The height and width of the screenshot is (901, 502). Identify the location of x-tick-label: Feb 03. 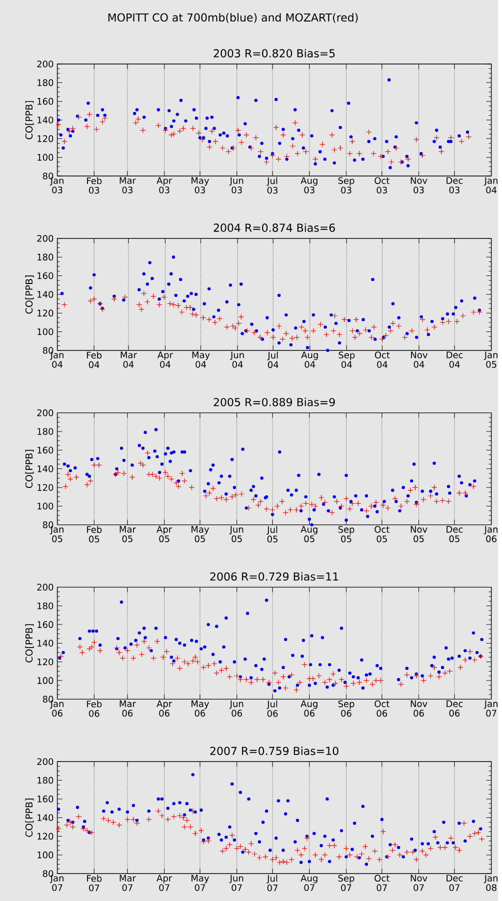
(94, 185).